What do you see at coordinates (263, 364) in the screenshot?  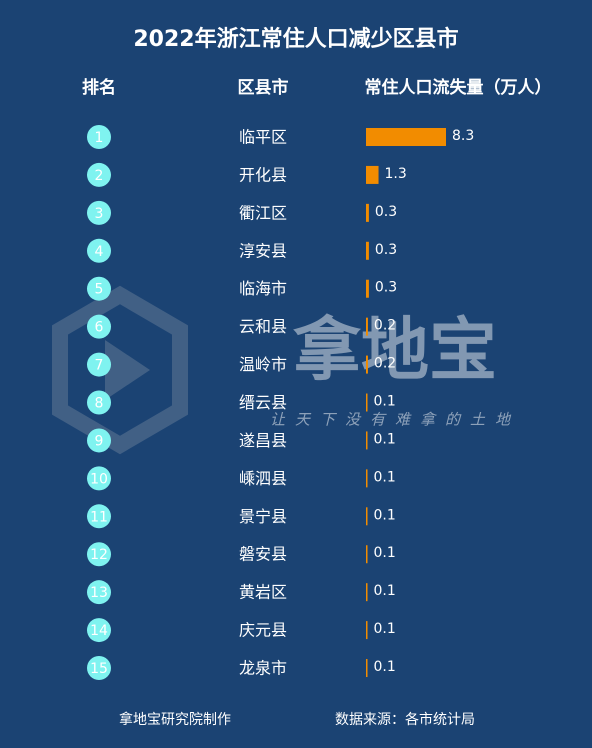 I see `category-label: 温岭市` at bounding box center [263, 364].